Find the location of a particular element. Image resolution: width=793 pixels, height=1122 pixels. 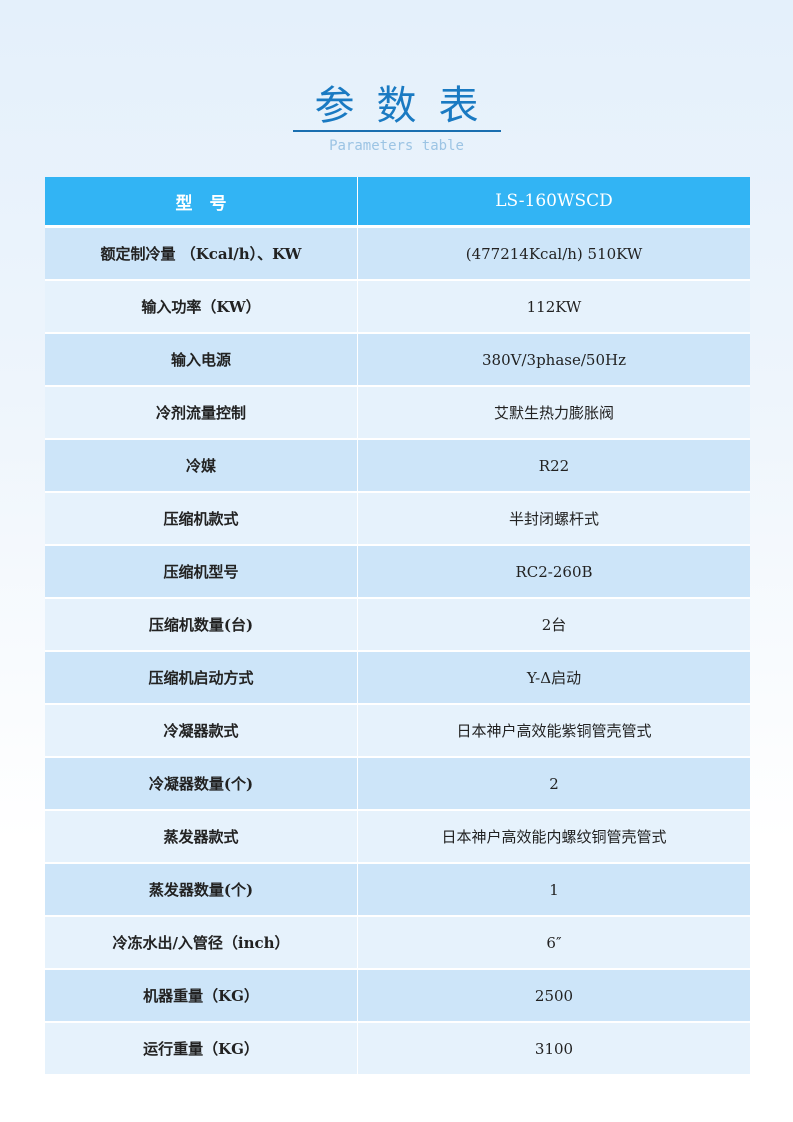

table-row: 输入功率（KW） 112KW is located at coordinates (397, 307).